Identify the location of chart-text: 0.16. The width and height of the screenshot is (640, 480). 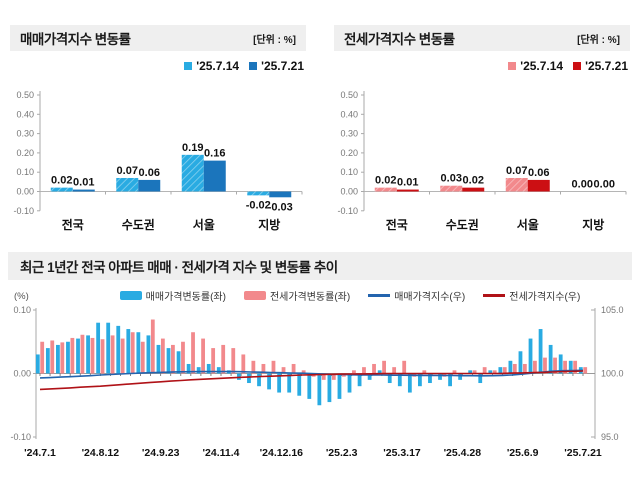
(214, 154).